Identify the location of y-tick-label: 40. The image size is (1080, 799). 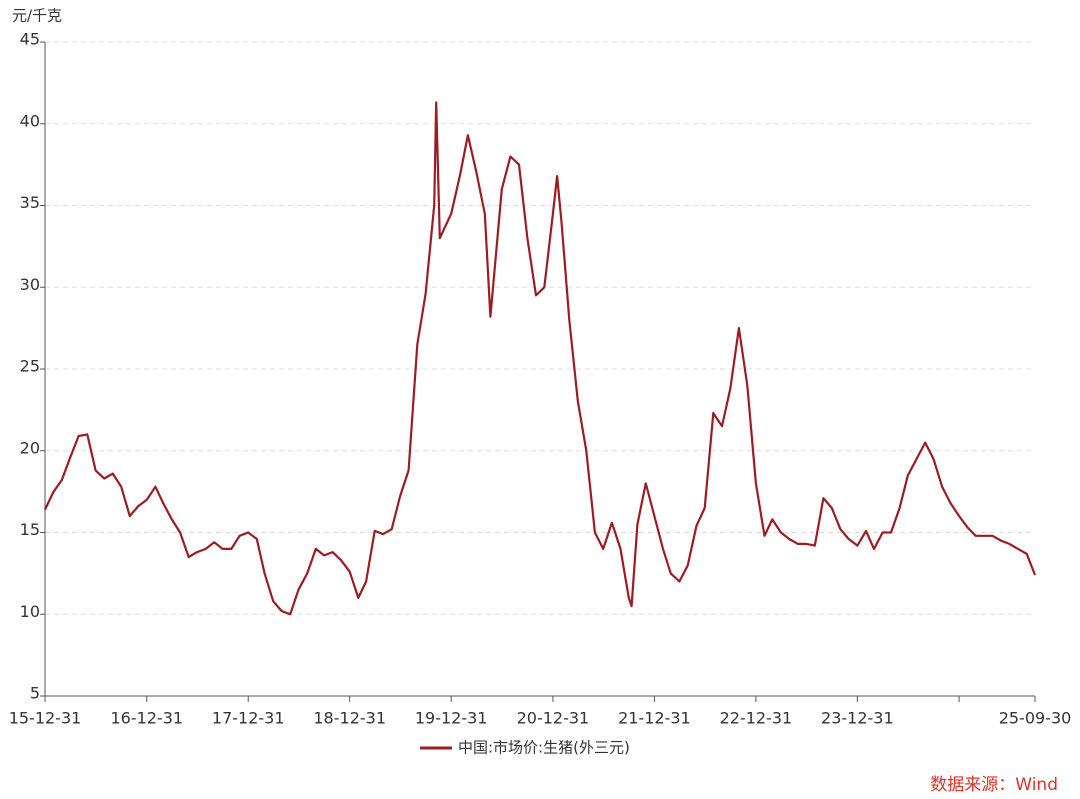
(30, 120).